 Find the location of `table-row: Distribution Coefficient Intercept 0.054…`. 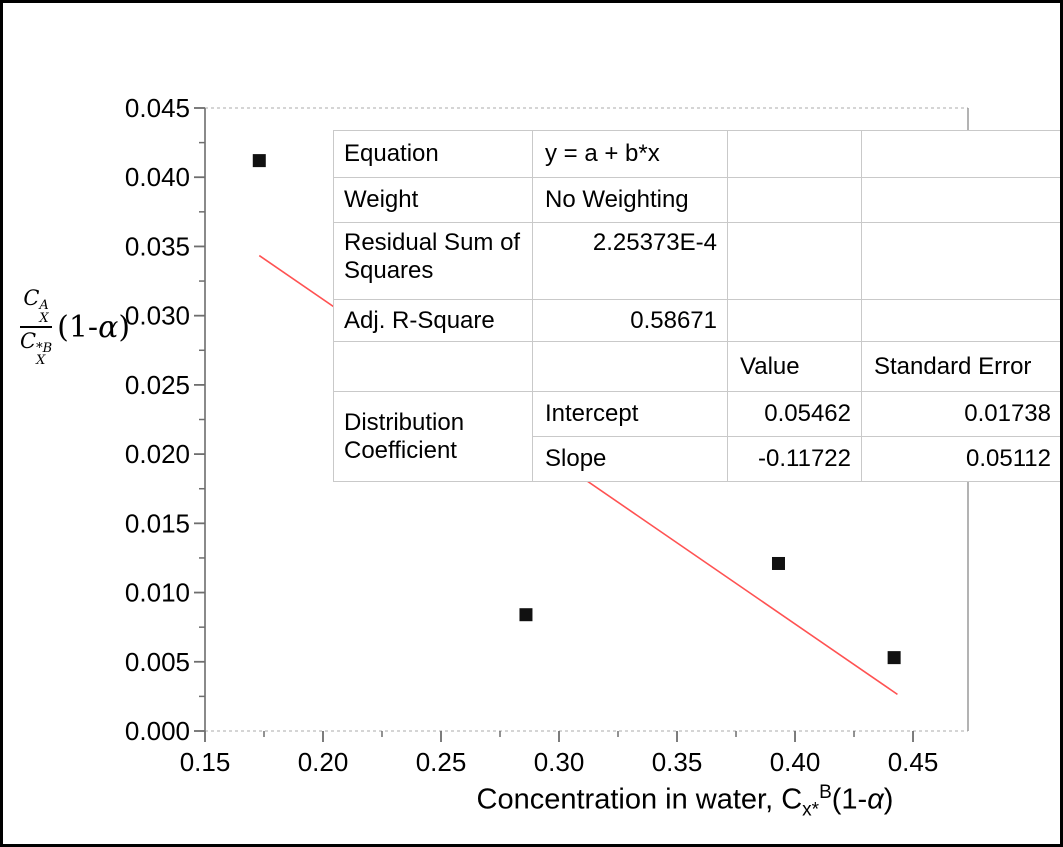

table-row: Distribution Coefficient Intercept 0.054… is located at coordinates (696, 436).